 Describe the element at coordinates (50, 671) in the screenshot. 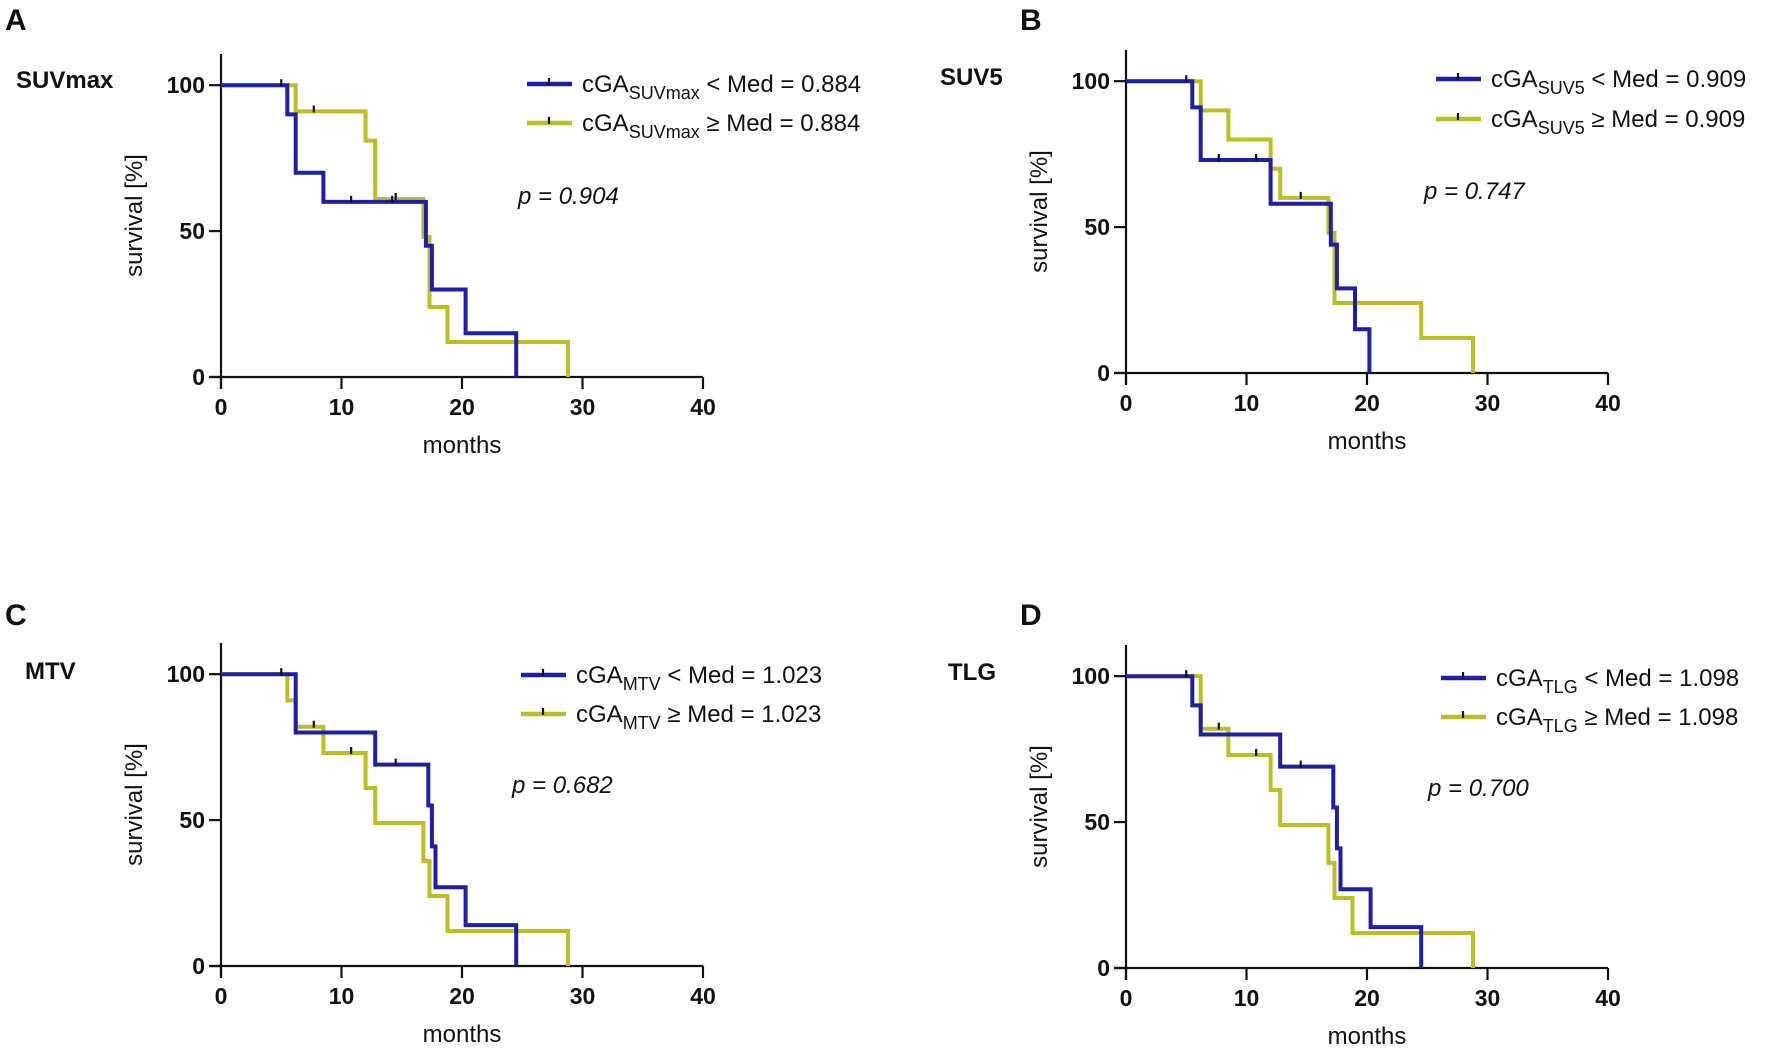

I see `panel-title: MTV` at that location.